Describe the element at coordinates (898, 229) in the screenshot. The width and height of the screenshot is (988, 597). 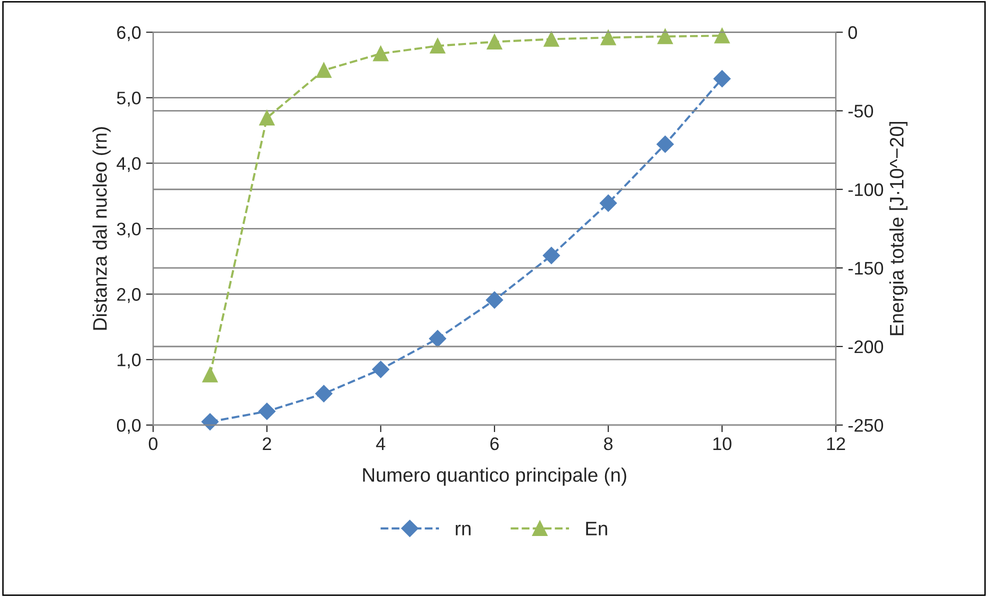
I see `y2-axis-title: Energia totale [J·10^−20]` at that location.